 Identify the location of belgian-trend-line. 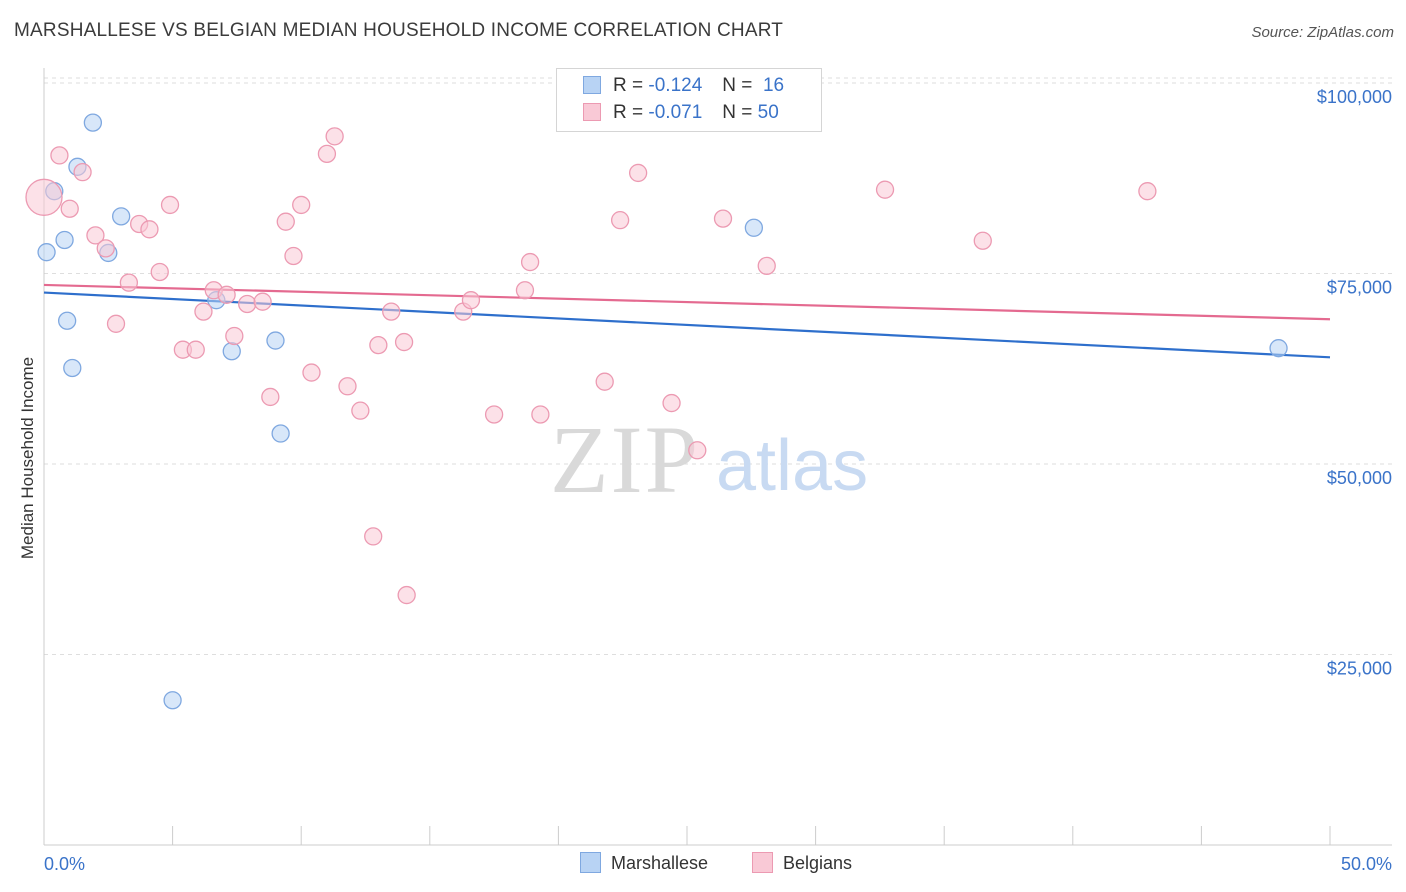
(687, 302).